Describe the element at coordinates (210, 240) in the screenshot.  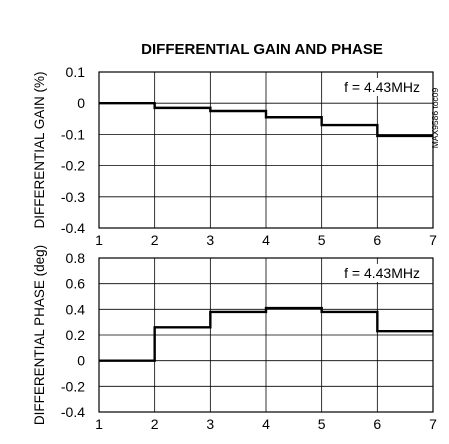
I see `panel-1-x-tick-label: 3` at that location.